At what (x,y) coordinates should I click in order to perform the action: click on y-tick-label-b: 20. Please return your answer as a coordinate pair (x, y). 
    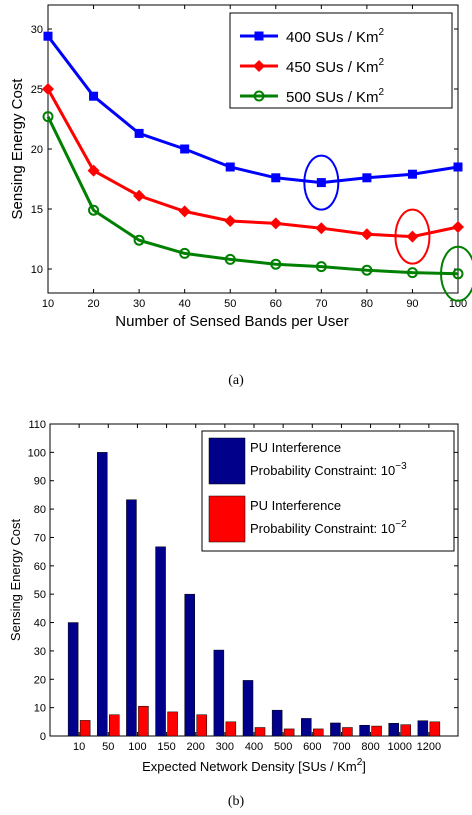
    Looking at the image, I should click on (40, 680).